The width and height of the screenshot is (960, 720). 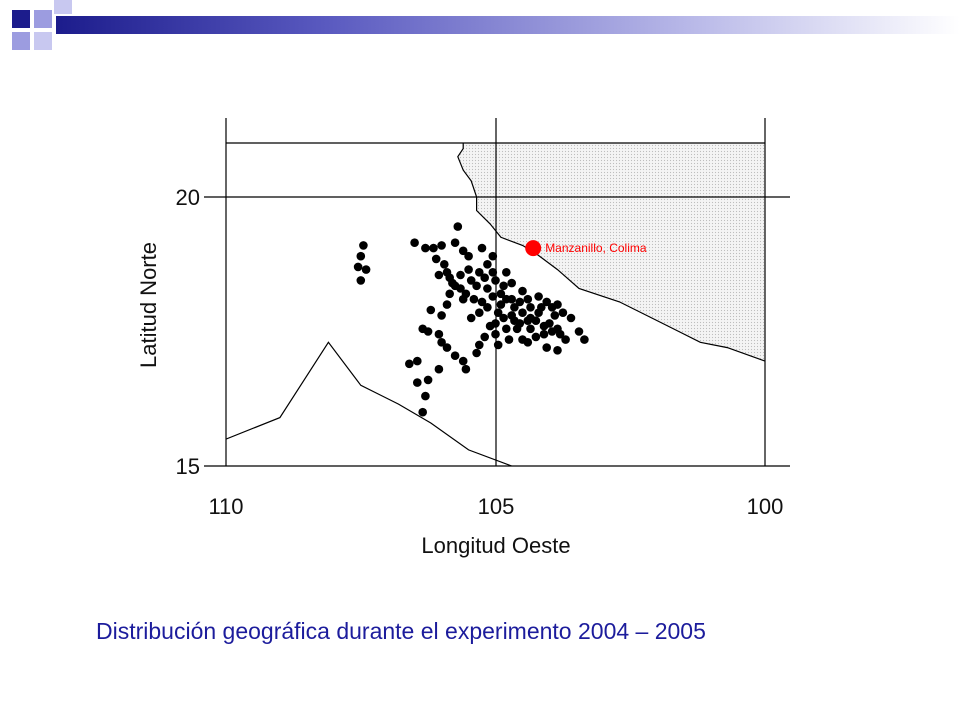 I want to click on x-tick-110: 110, so click(x=225, y=506).